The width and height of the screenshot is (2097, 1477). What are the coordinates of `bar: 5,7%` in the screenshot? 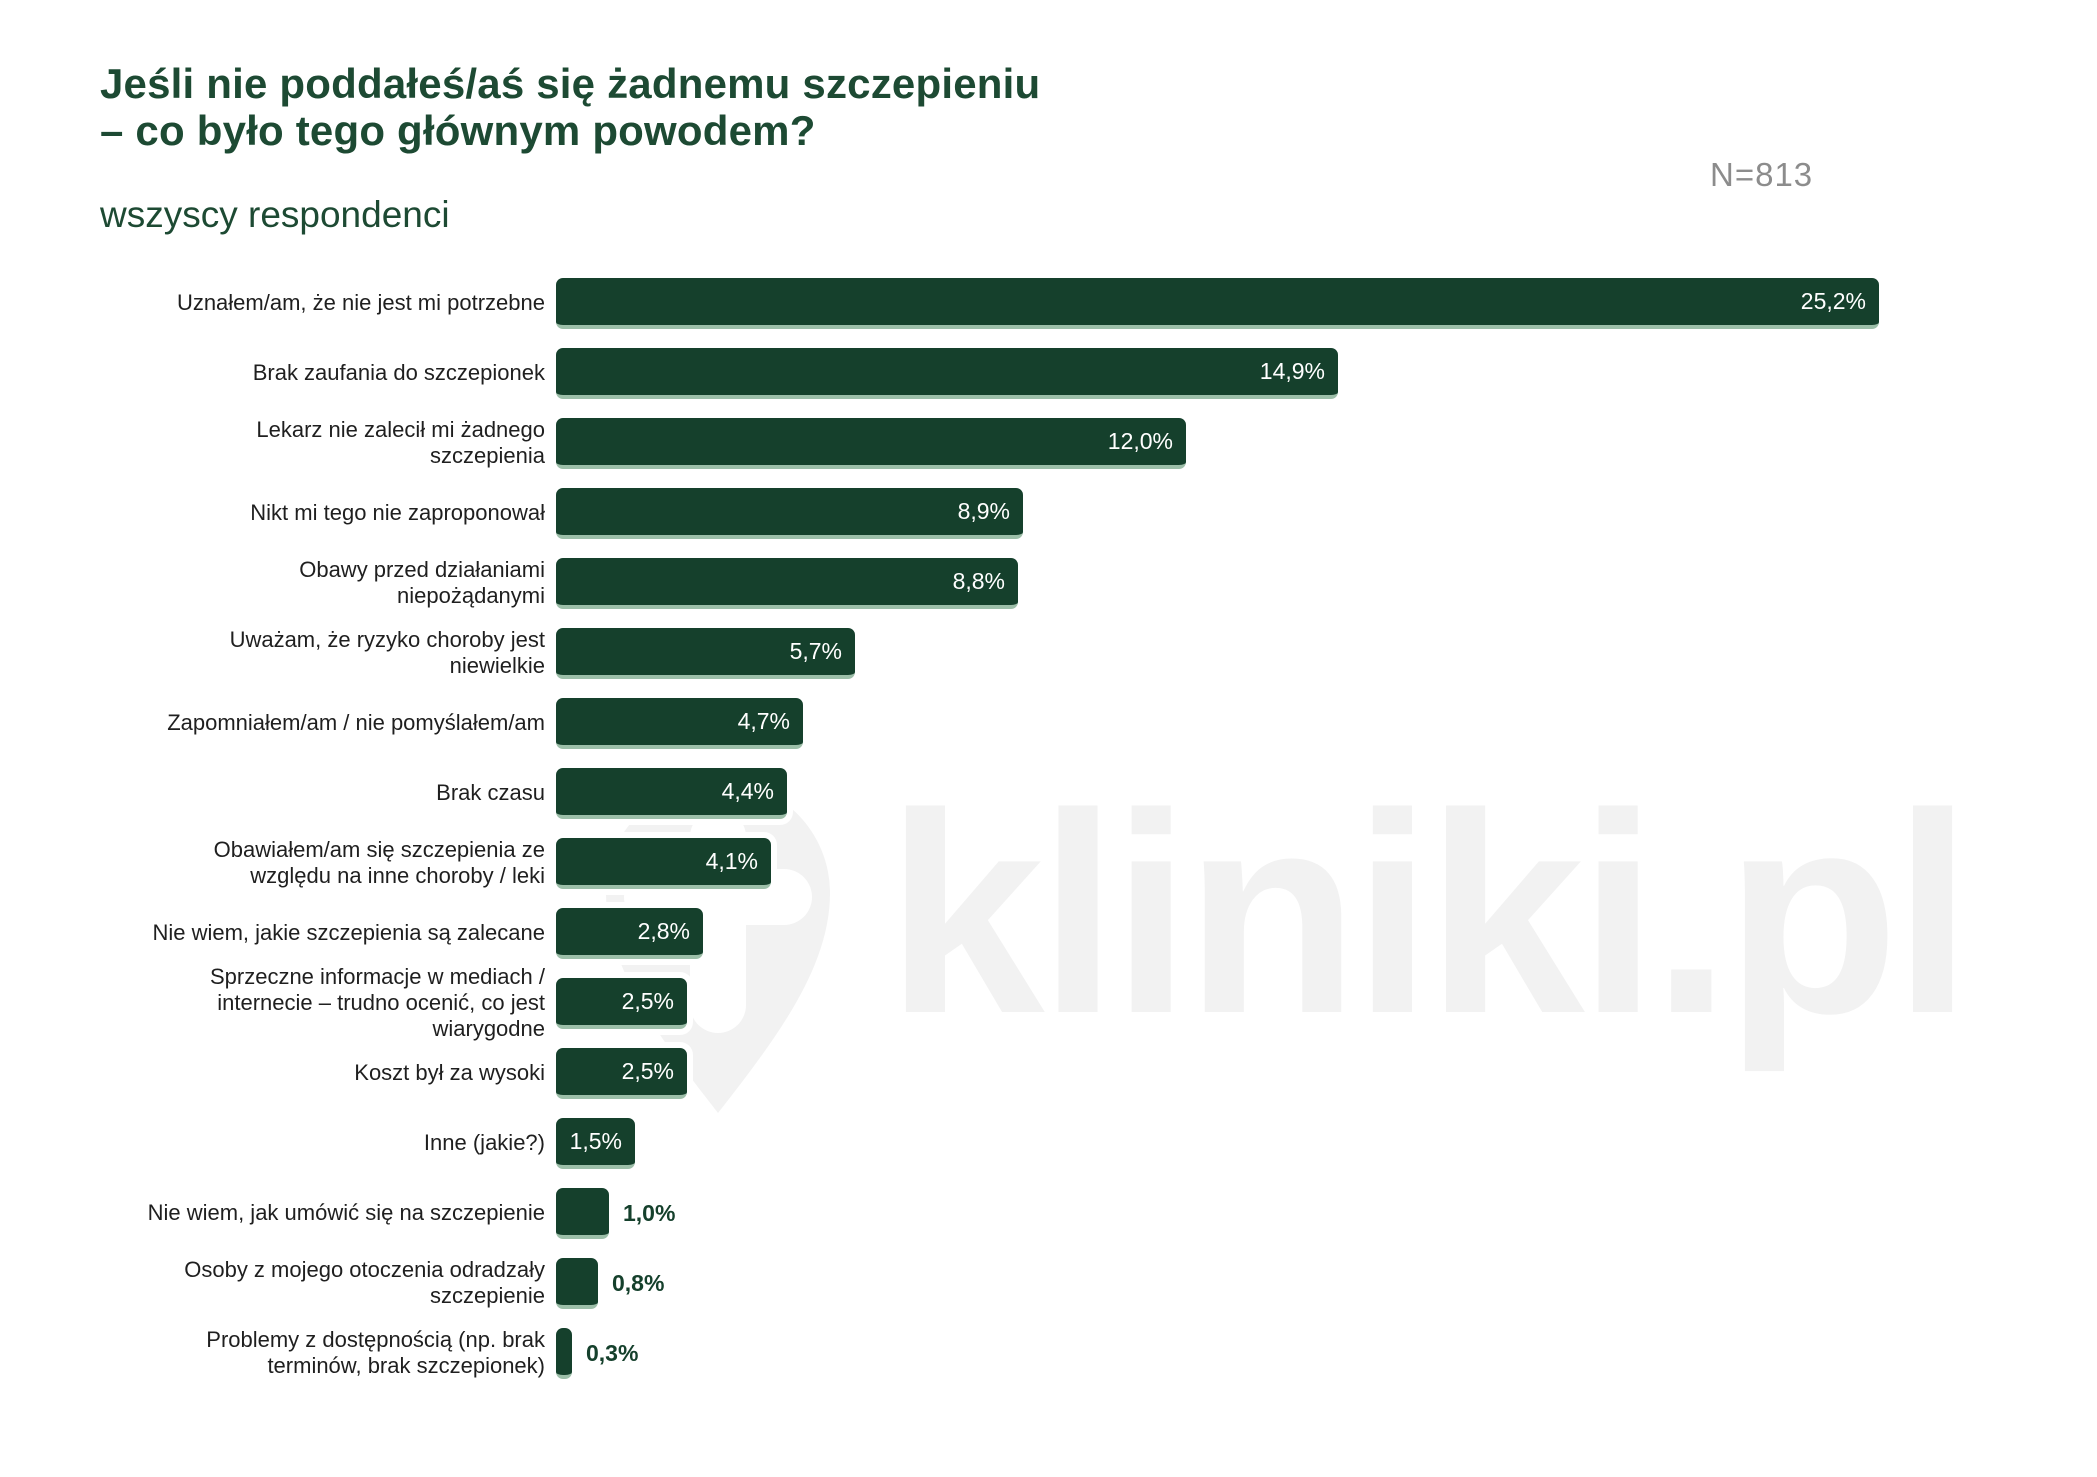 It's located at (705, 653).